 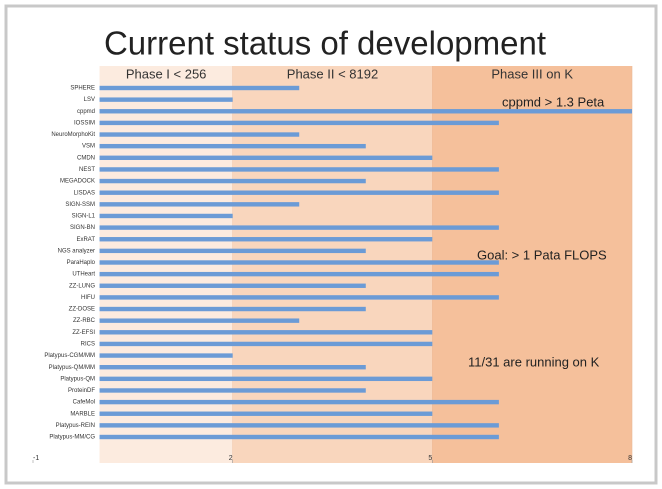 What do you see at coordinates (553, 101) in the screenshot?
I see `annotation: cppmd > 1.3 Peta` at bounding box center [553, 101].